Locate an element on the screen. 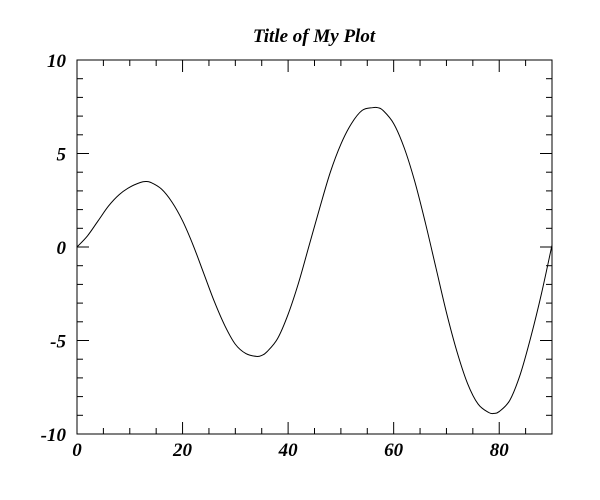 This screenshot has width=600, height=500. chart-title: Title of My Plot is located at coordinates (314, 36).